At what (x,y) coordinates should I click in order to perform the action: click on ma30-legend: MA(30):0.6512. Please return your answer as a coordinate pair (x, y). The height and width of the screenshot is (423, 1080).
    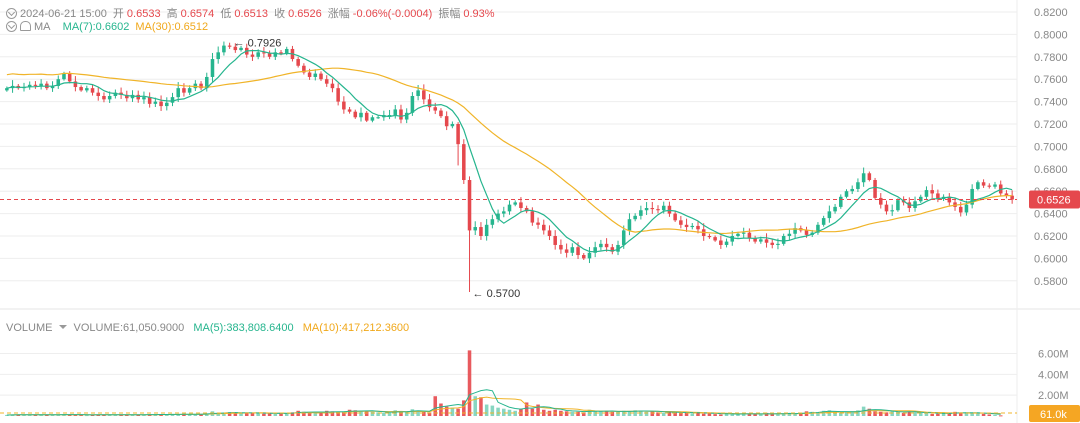
    Looking at the image, I should click on (172, 27).